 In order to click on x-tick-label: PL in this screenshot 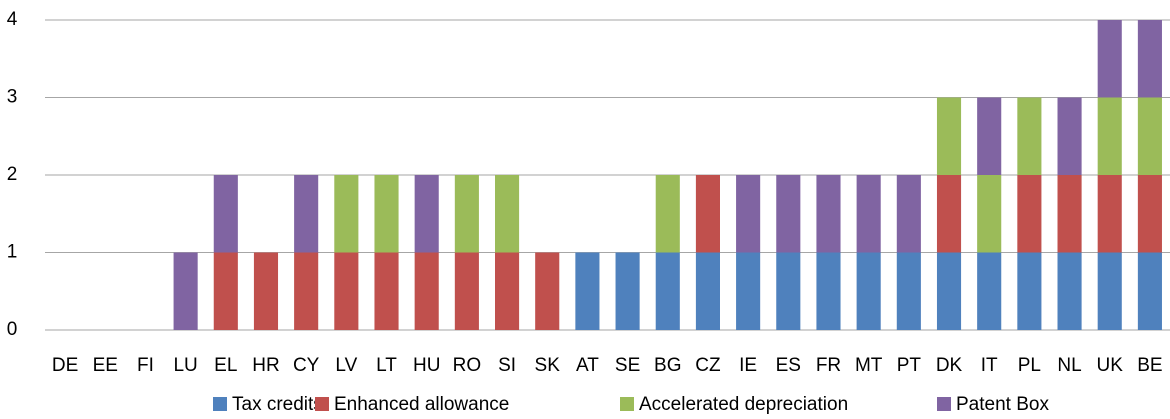, I will do `click(1029, 365)`.